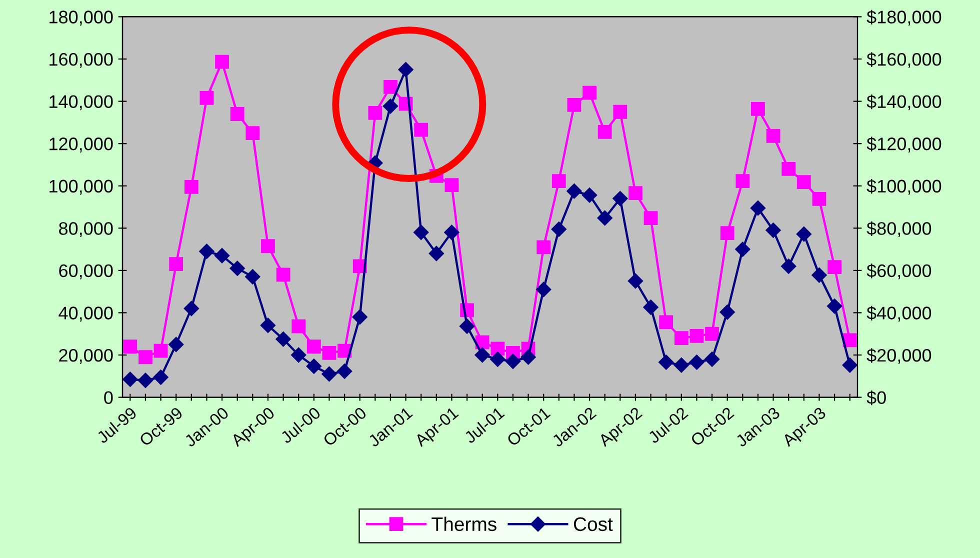  Describe the element at coordinates (85, 314) in the screenshot. I see `y-tick-label: 40,000` at that location.